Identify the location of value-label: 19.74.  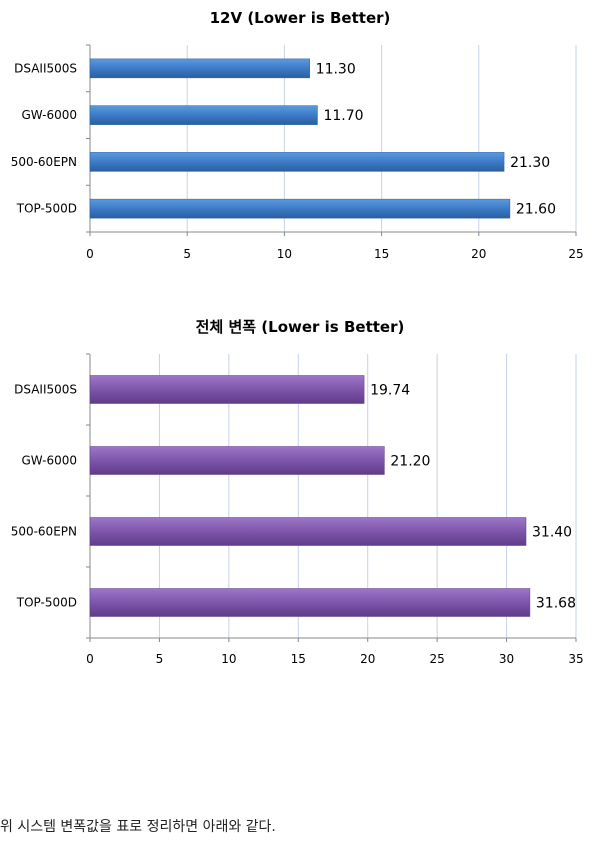
(390, 391).